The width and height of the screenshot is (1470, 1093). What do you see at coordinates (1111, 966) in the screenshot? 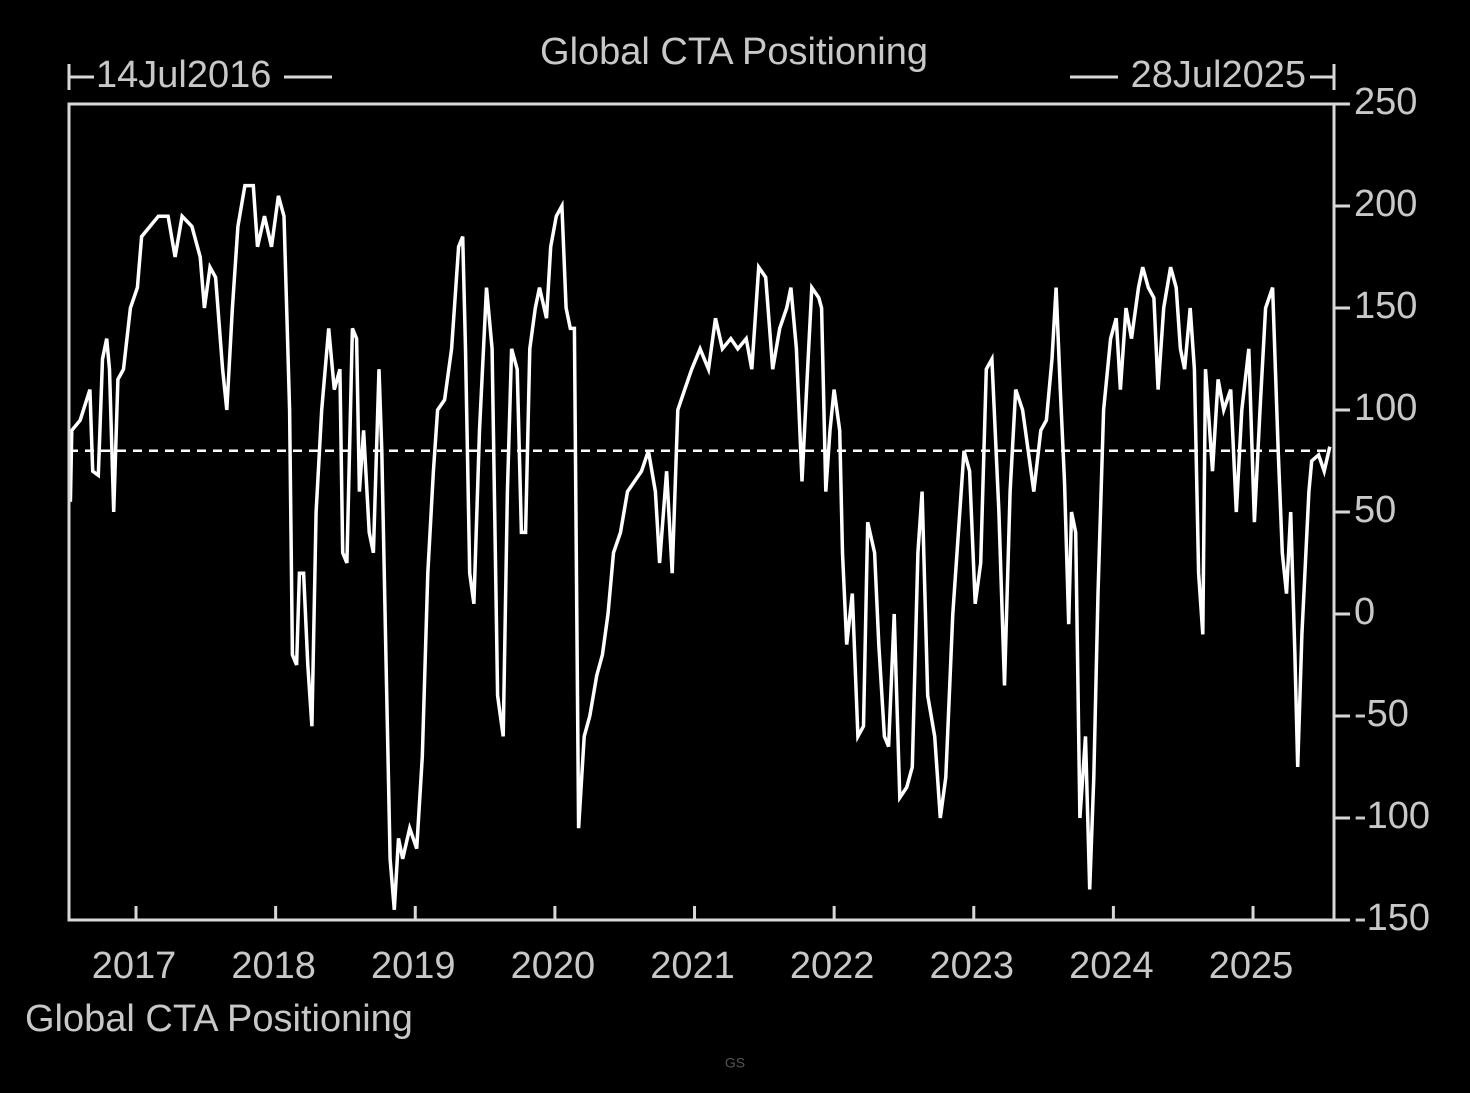
I see `x-tick-label: 2024` at bounding box center [1111, 966].